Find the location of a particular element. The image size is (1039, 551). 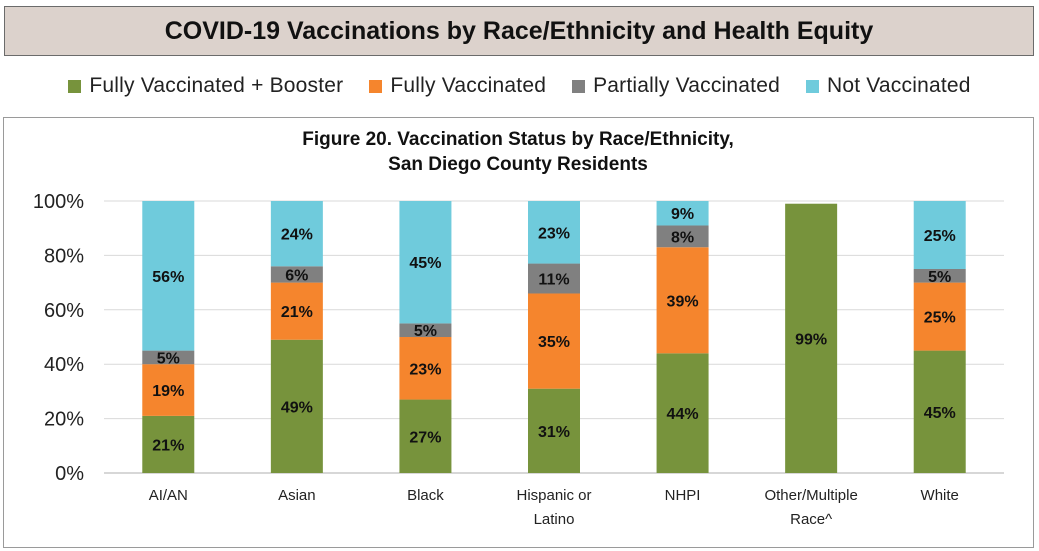

y-tick-label: 40% is located at coordinates (64, 365).